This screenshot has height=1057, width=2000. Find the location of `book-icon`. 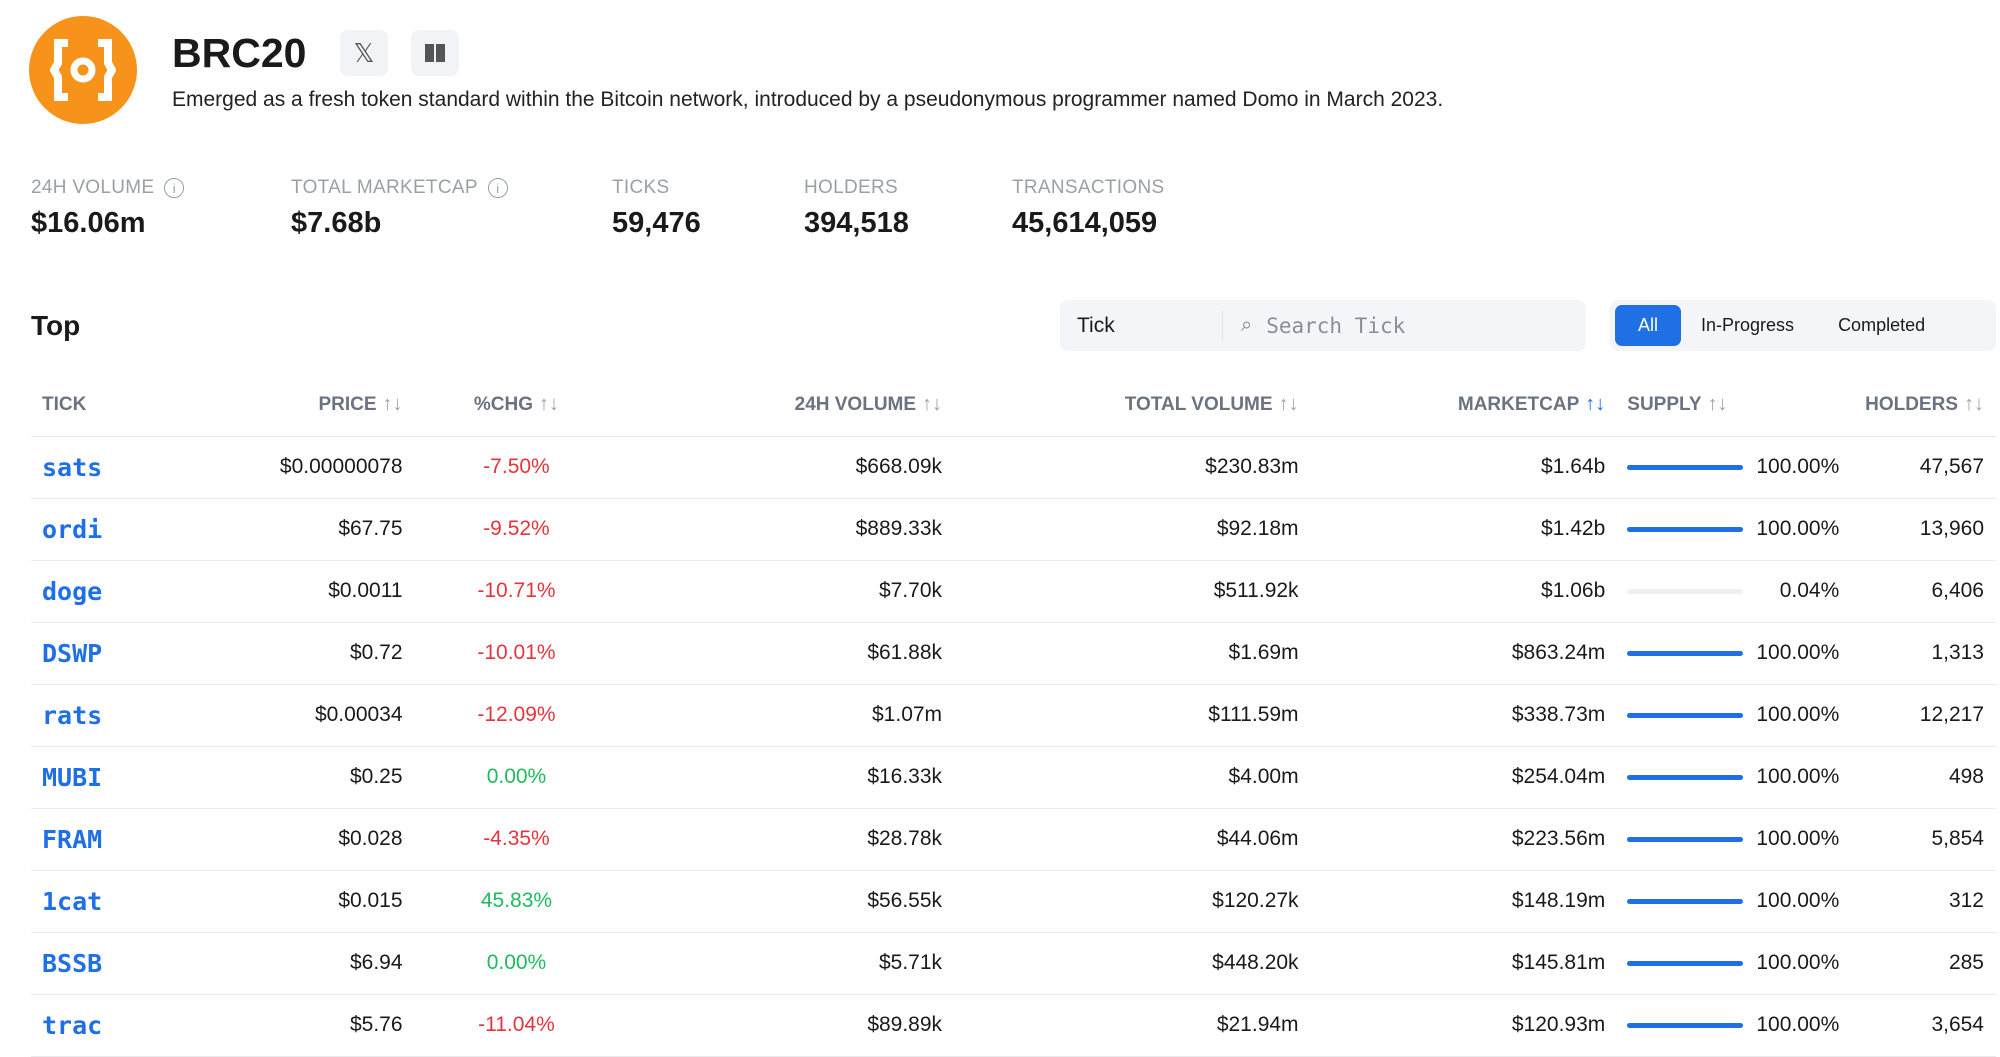

book-icon is located at coordinates (435, 53).